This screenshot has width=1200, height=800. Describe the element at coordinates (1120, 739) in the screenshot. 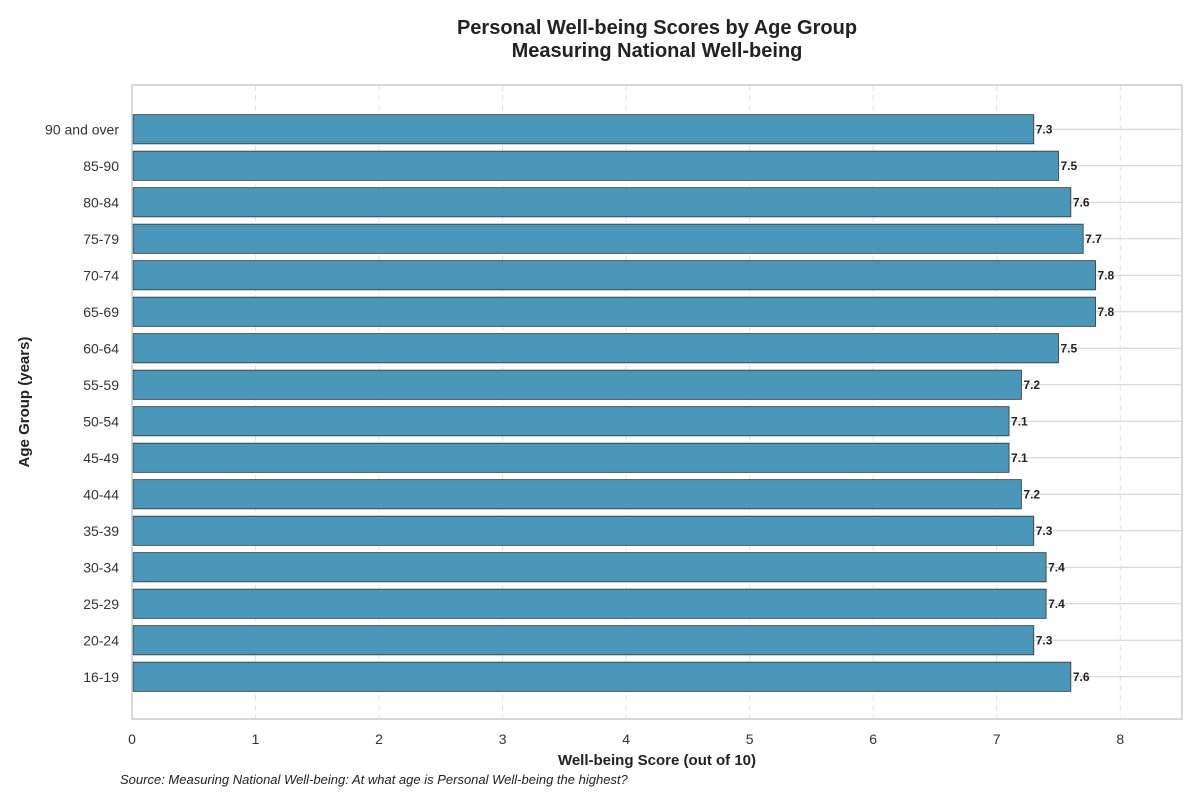

I see `x-tick-label: 8` at that location.